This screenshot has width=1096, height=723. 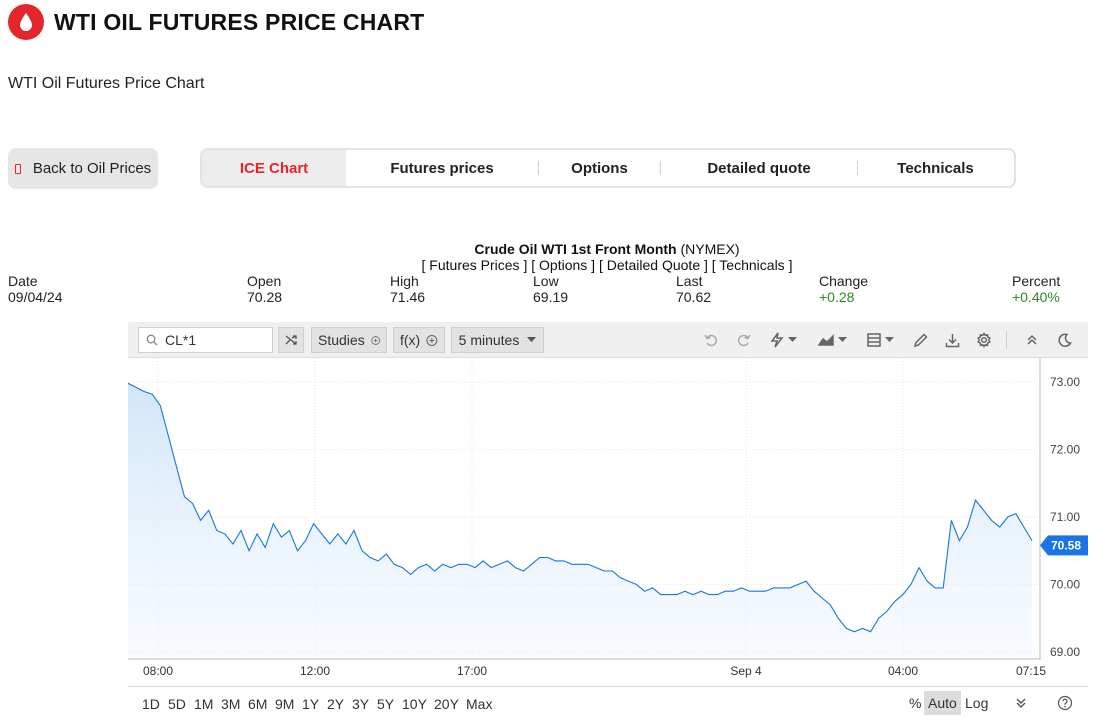 What do you see at coordinates (264, 281) in the screenshot?
I see `stat-label: Open` at bounding box center [264, 281].